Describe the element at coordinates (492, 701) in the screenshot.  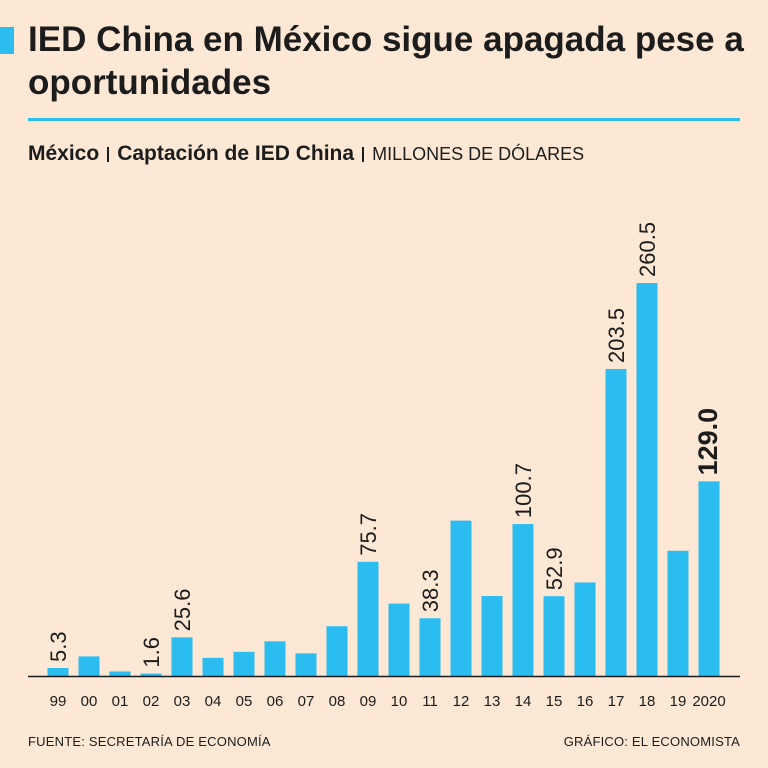
I see `x-tick-label: 13` at that location.